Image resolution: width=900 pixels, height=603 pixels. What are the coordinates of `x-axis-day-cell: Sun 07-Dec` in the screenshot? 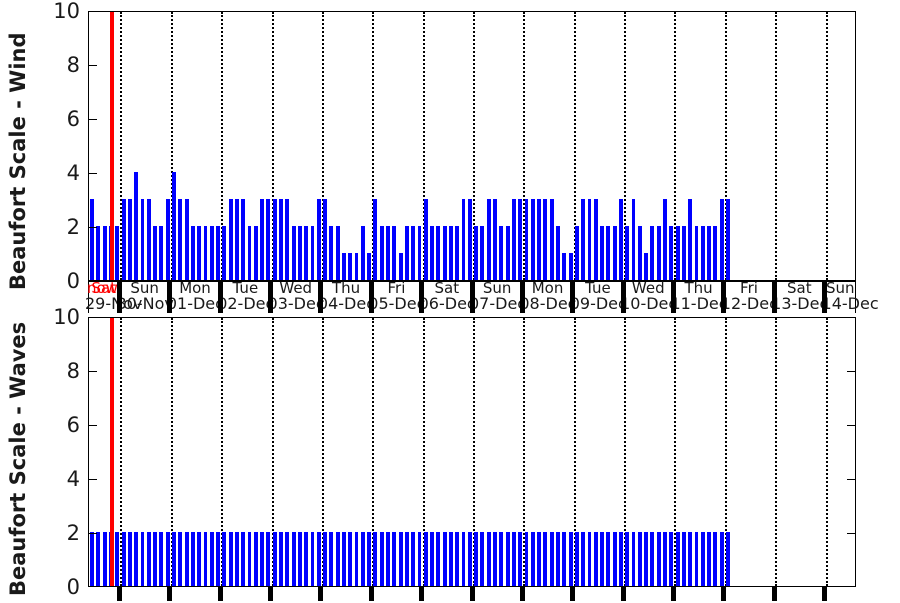 It's located at (497, 296).